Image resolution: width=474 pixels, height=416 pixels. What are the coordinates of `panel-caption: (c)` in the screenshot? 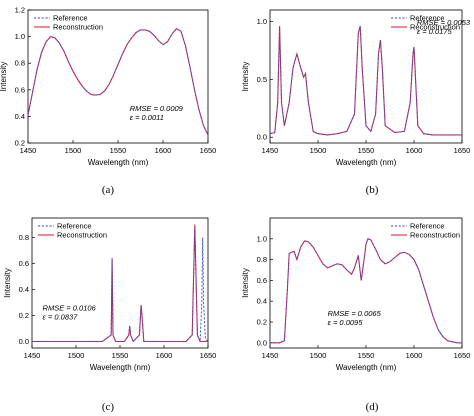 It's located at (108, 407).